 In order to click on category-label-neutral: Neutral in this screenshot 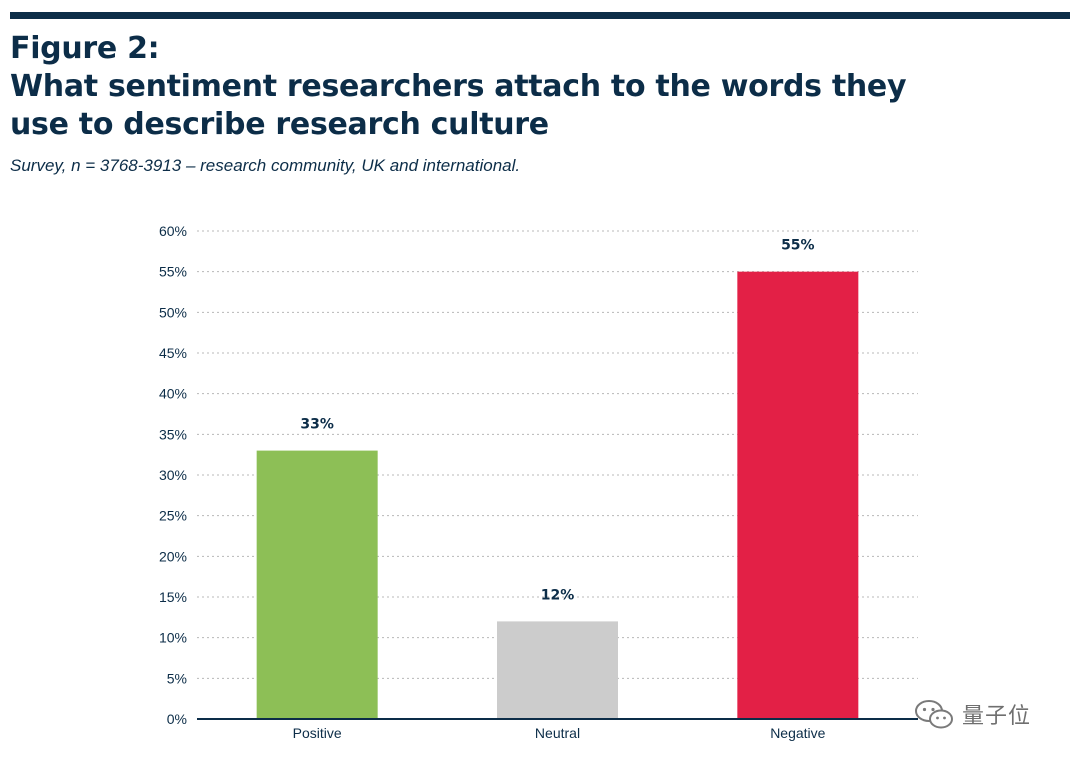, I will do `click(557, 733)`.